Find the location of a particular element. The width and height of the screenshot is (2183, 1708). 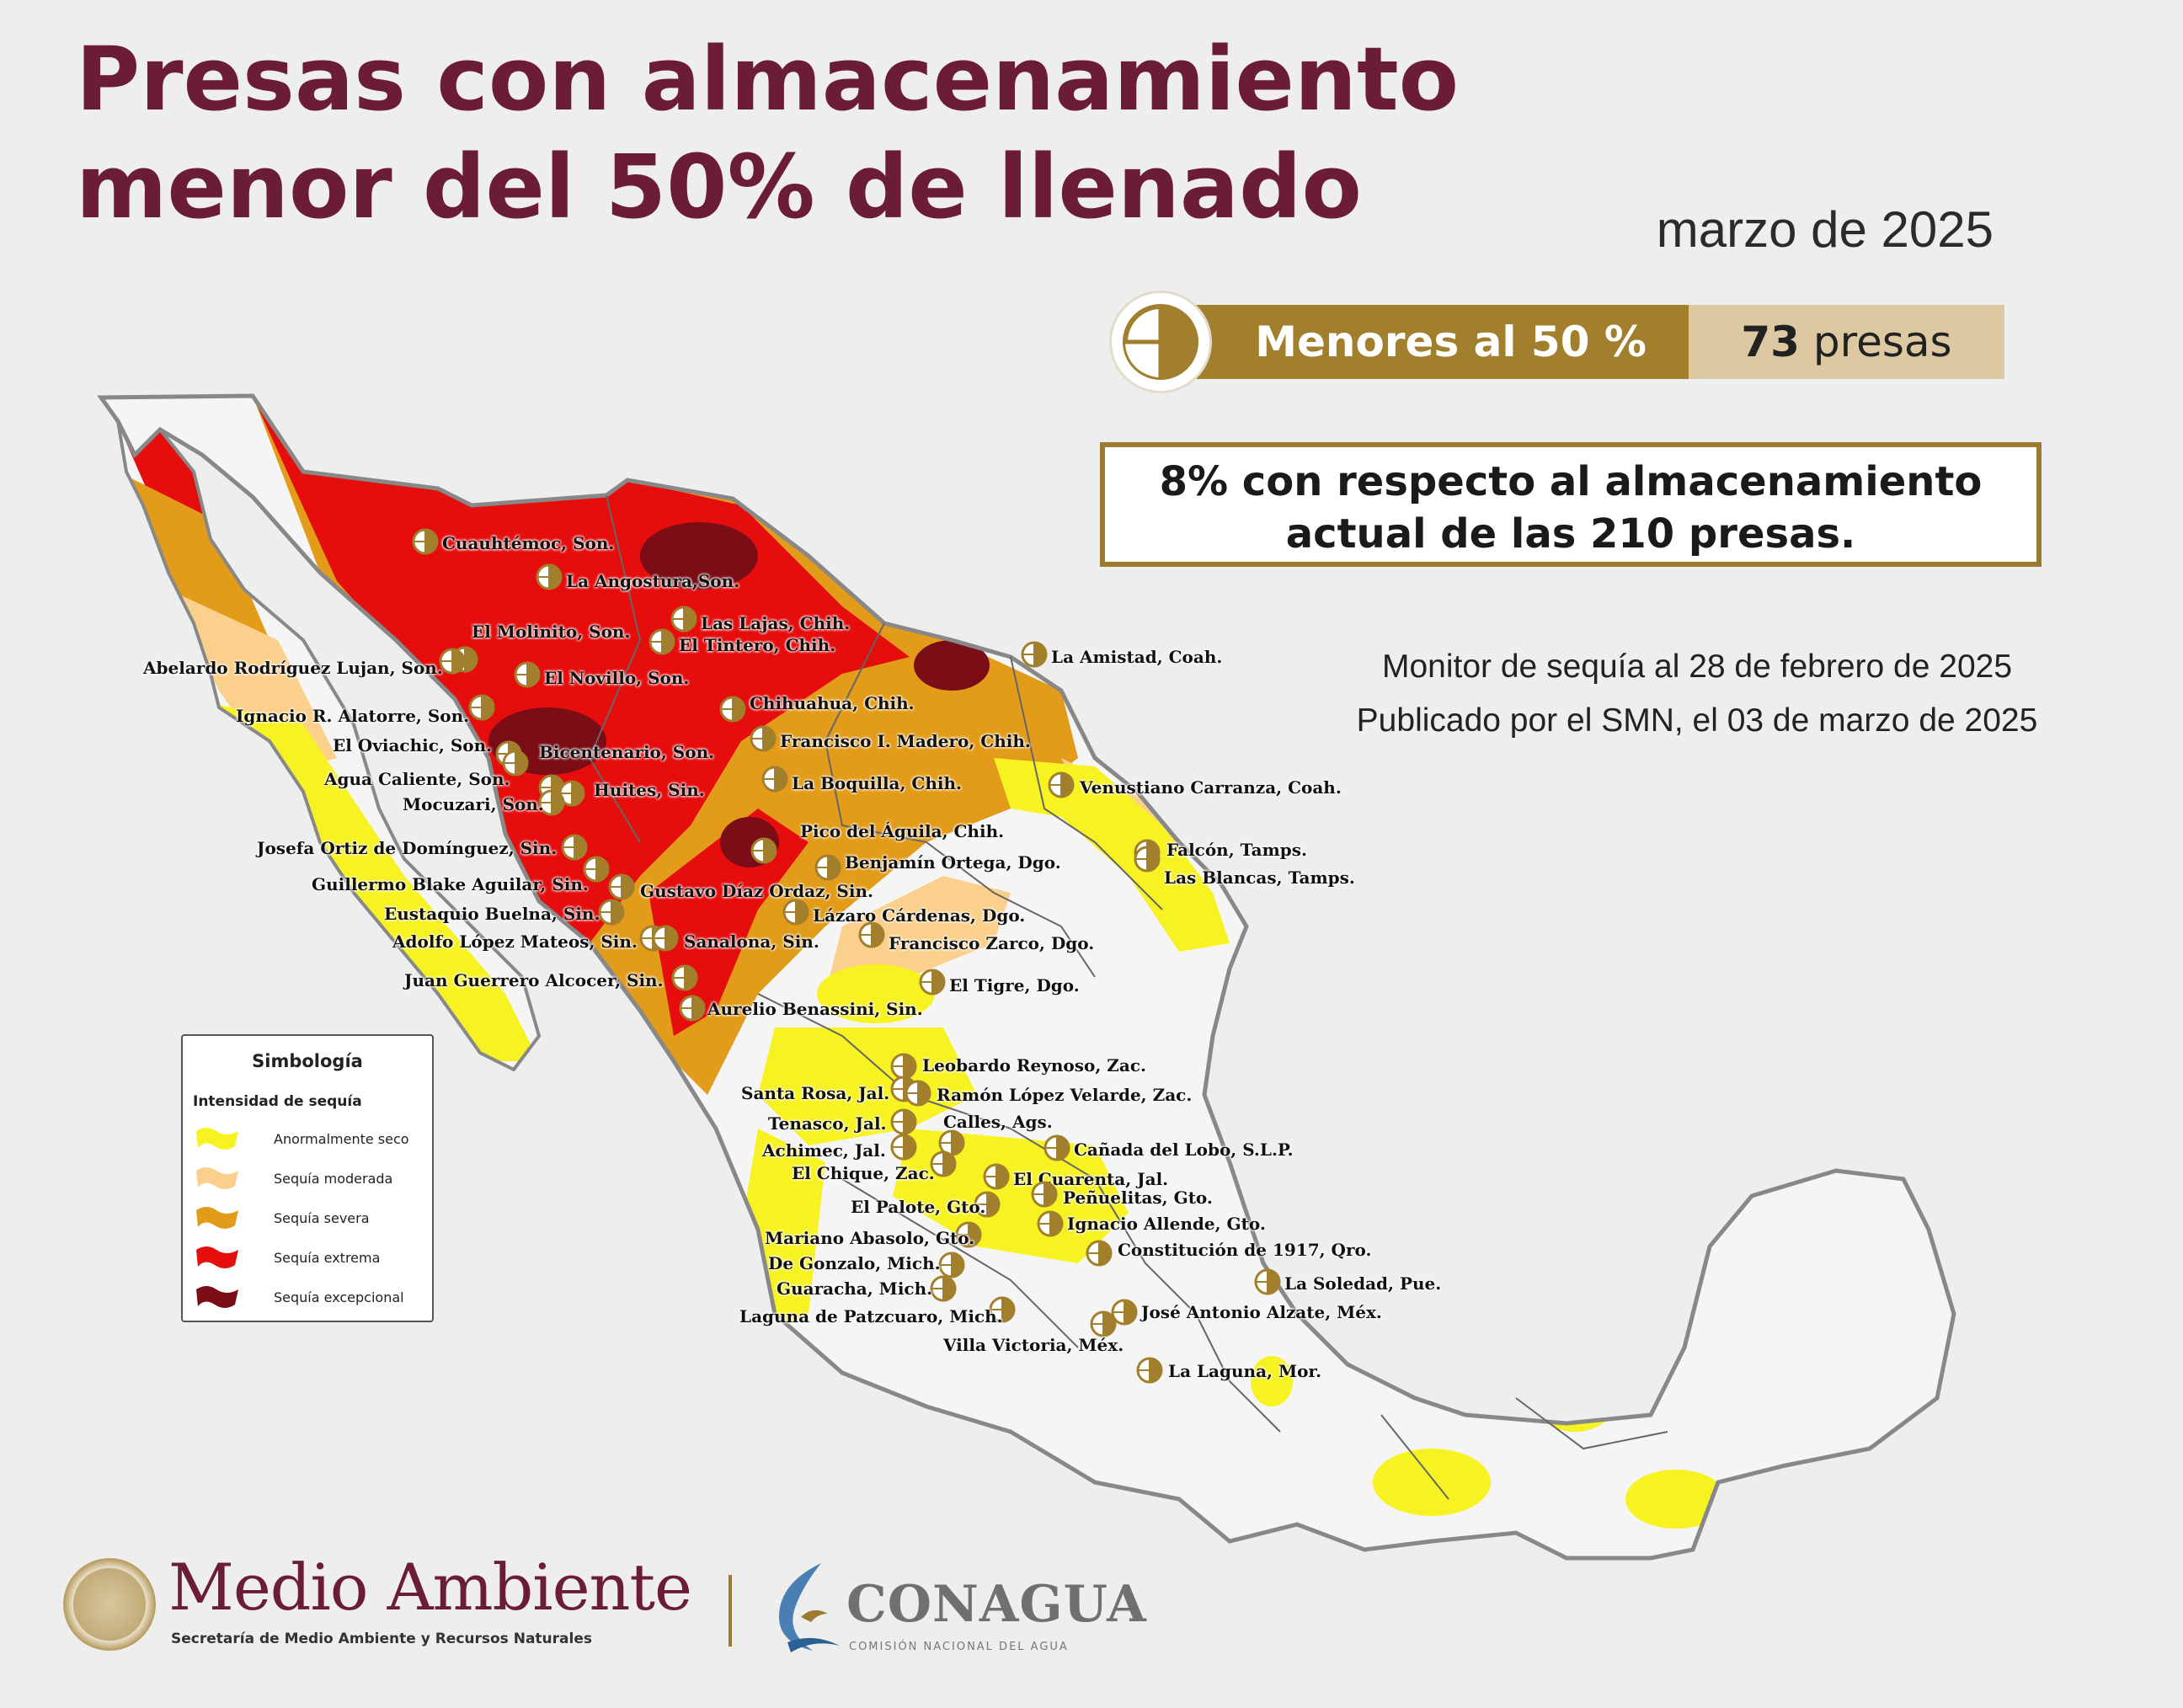

conagua-wave-icon is located at coordinates (809, 1607).